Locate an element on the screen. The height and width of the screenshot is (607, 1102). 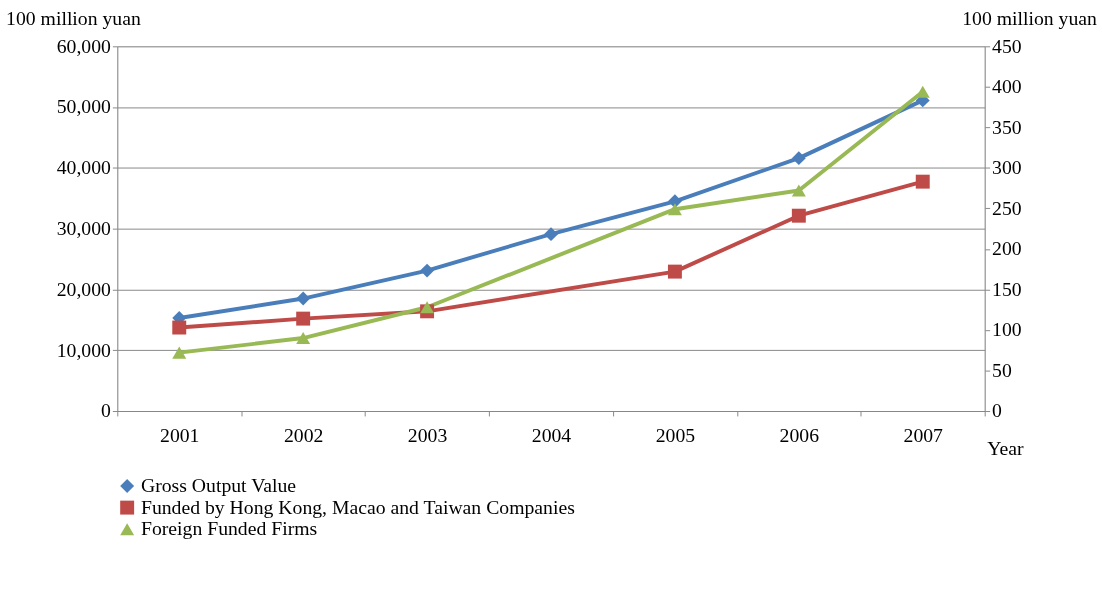
legend-label: Gross Output Value is located at coordinates (218, 484).